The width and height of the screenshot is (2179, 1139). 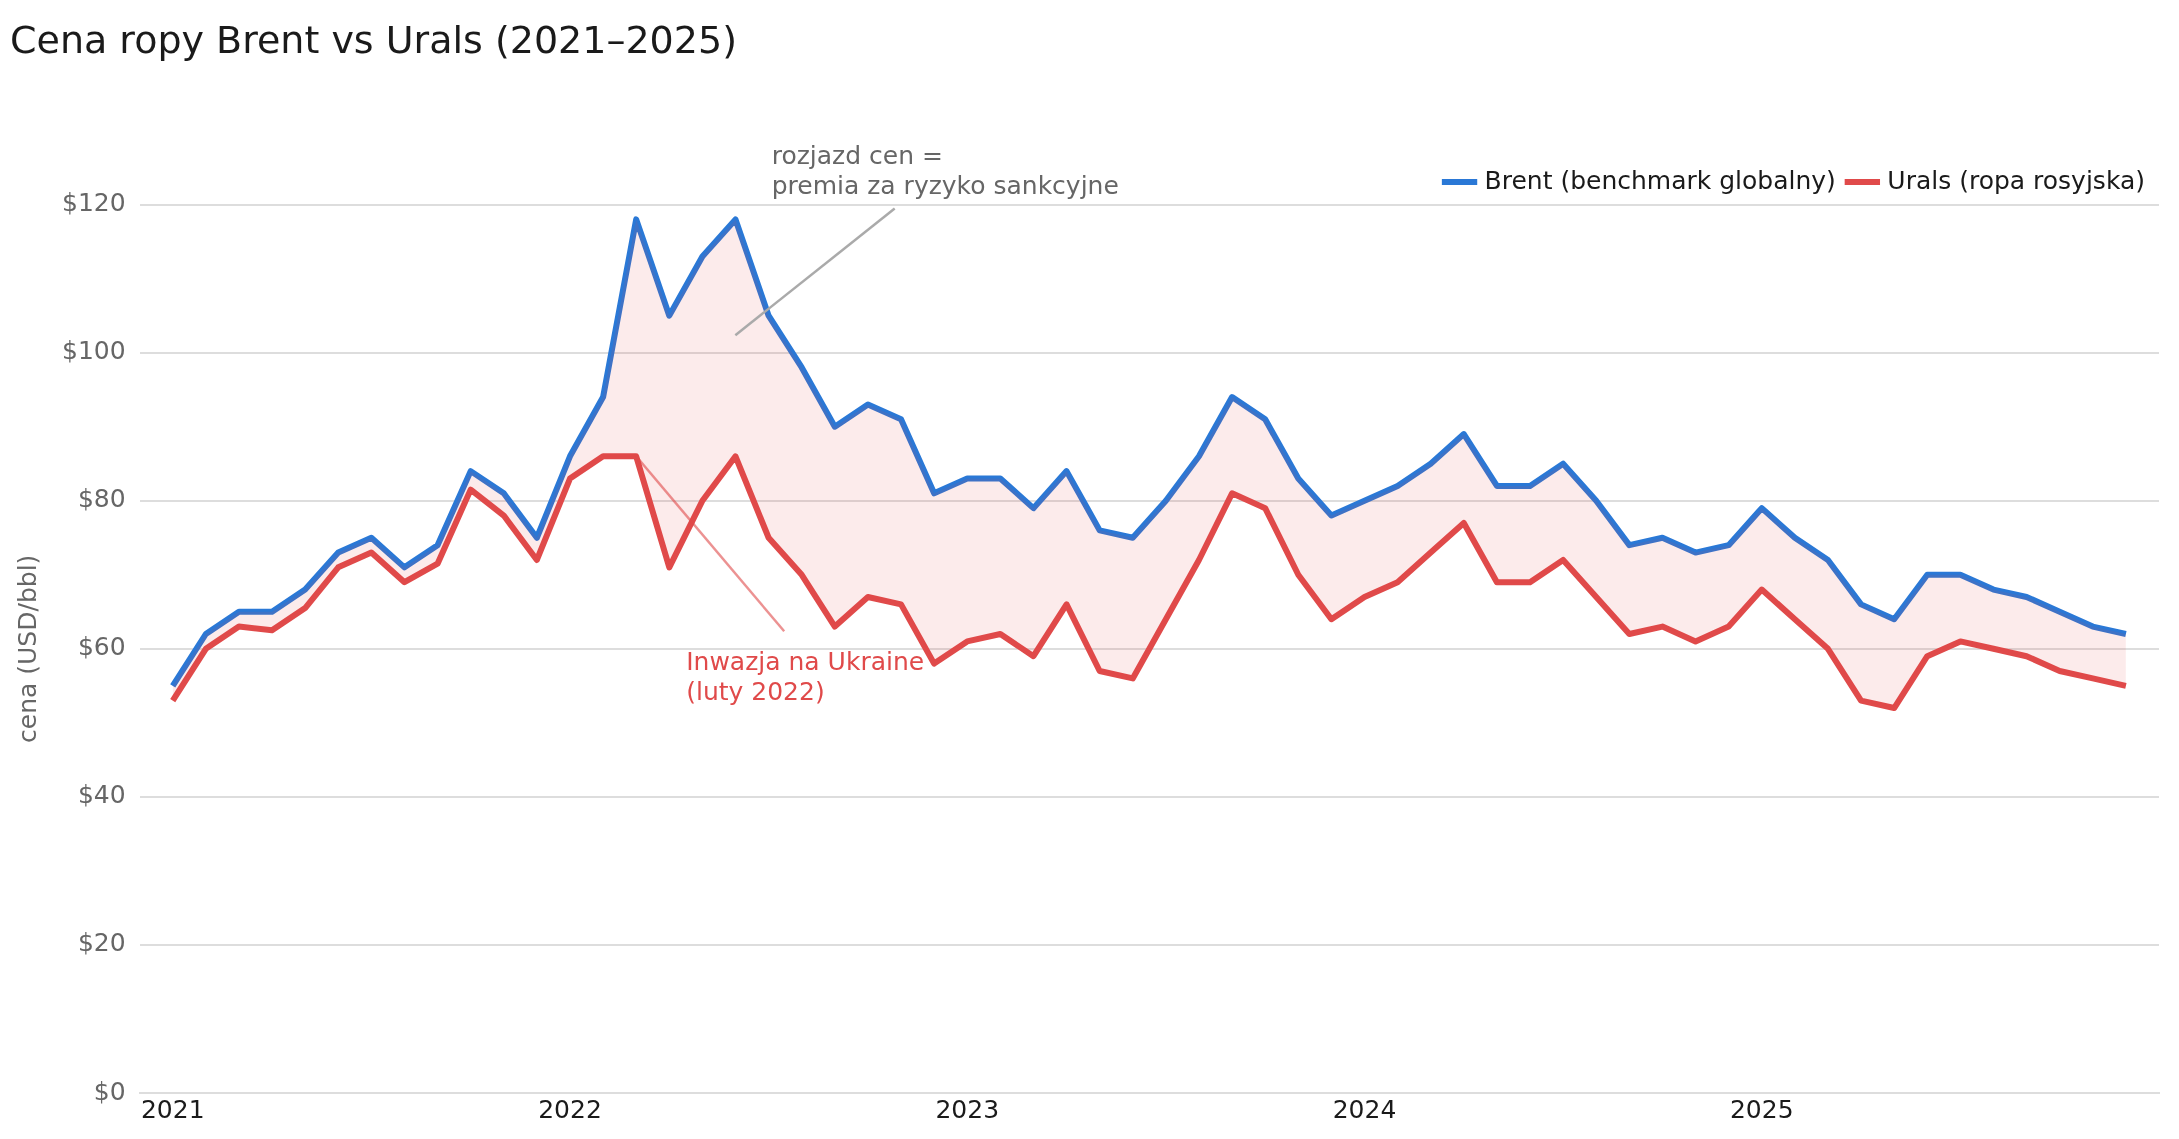 I want to click on y-tick-label: $80, so click(x=101, y=499).